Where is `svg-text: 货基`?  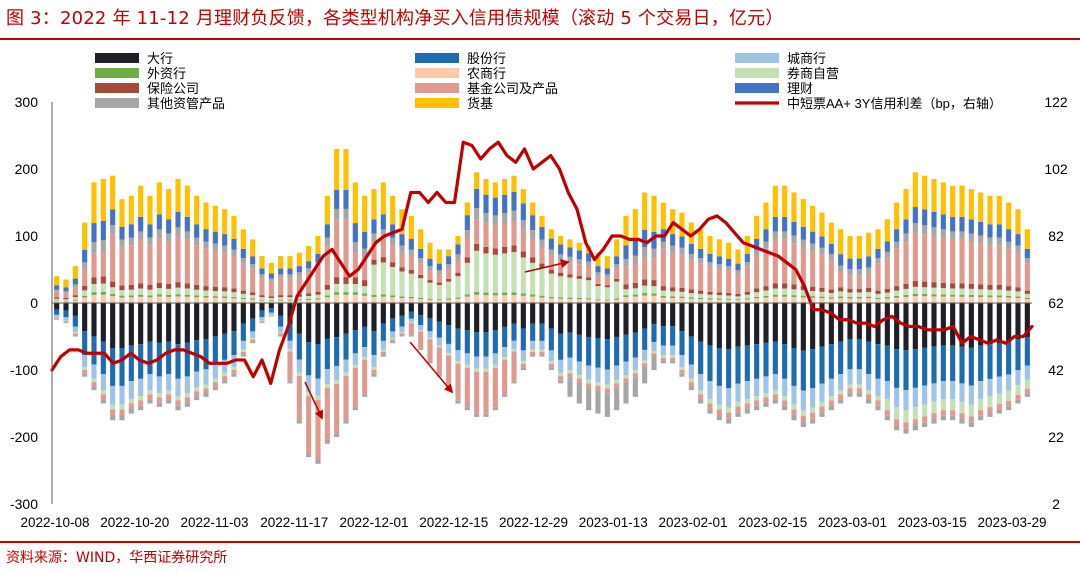 svg-text: 货基 is located at coordinates (480, 103).